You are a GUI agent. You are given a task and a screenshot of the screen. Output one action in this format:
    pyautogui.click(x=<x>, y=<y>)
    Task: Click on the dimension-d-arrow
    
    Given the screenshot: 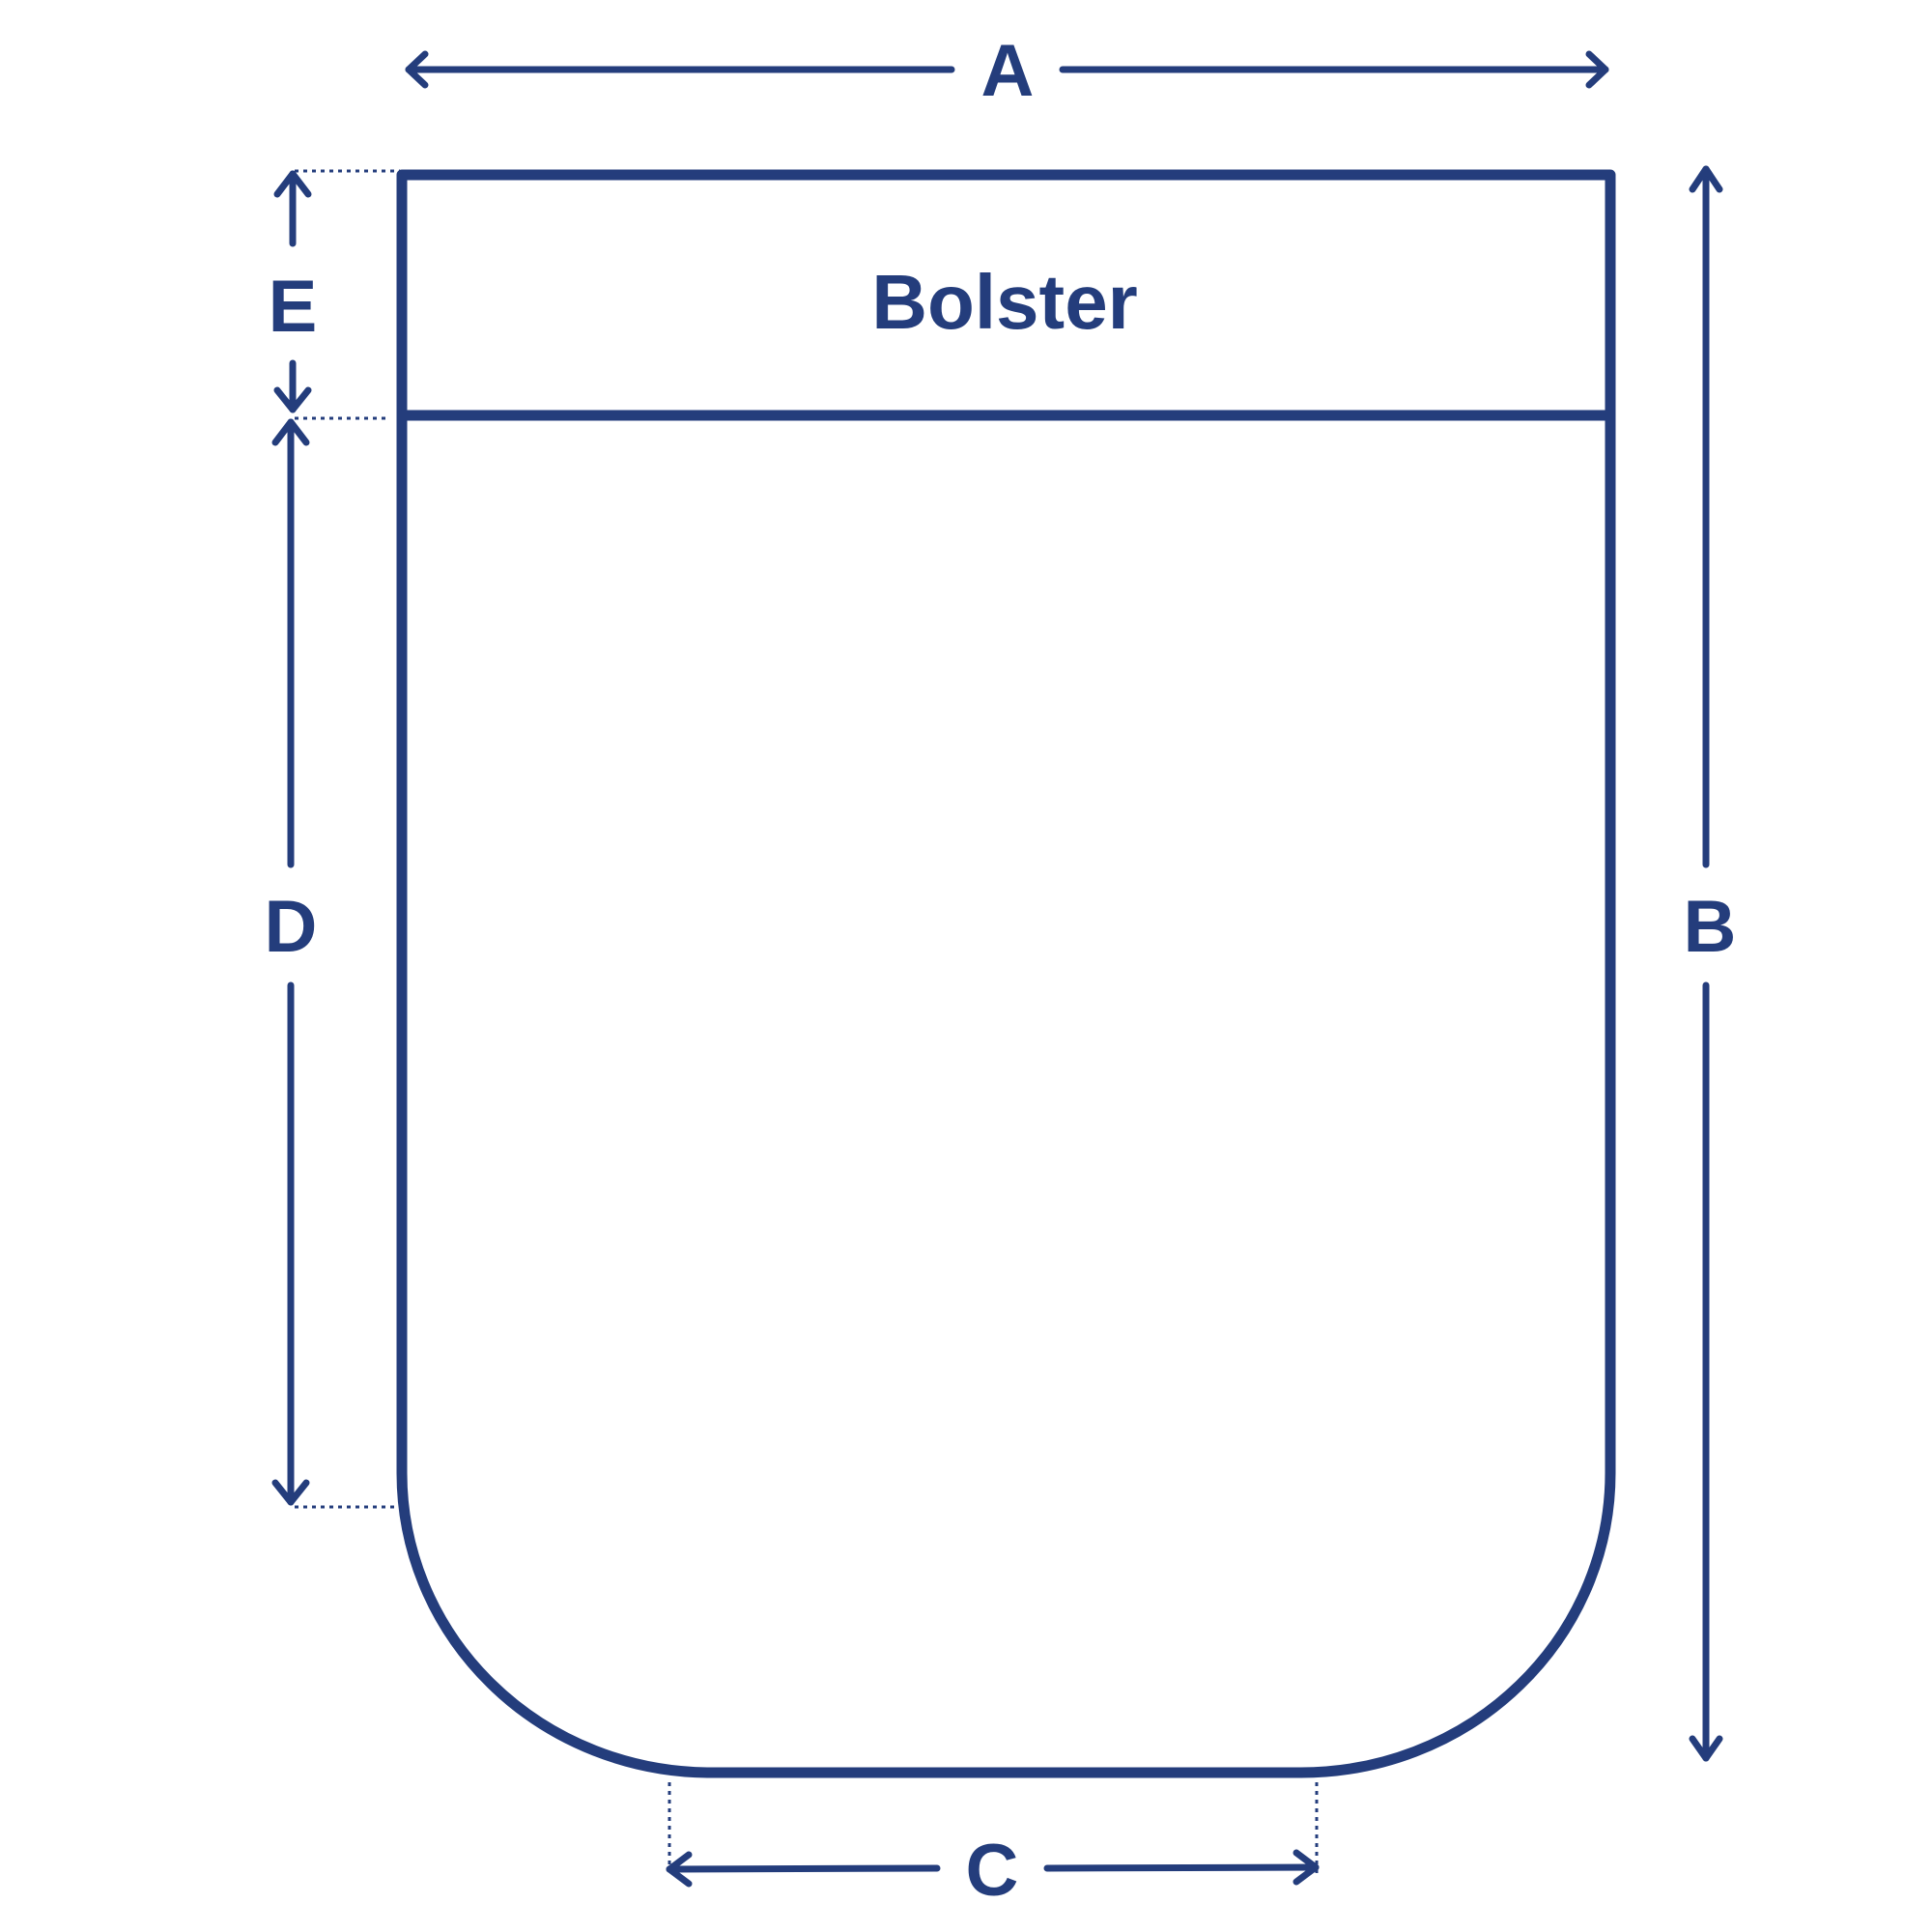 What is the action you would take?
    pyautogui.click(x=290, y=962)
    